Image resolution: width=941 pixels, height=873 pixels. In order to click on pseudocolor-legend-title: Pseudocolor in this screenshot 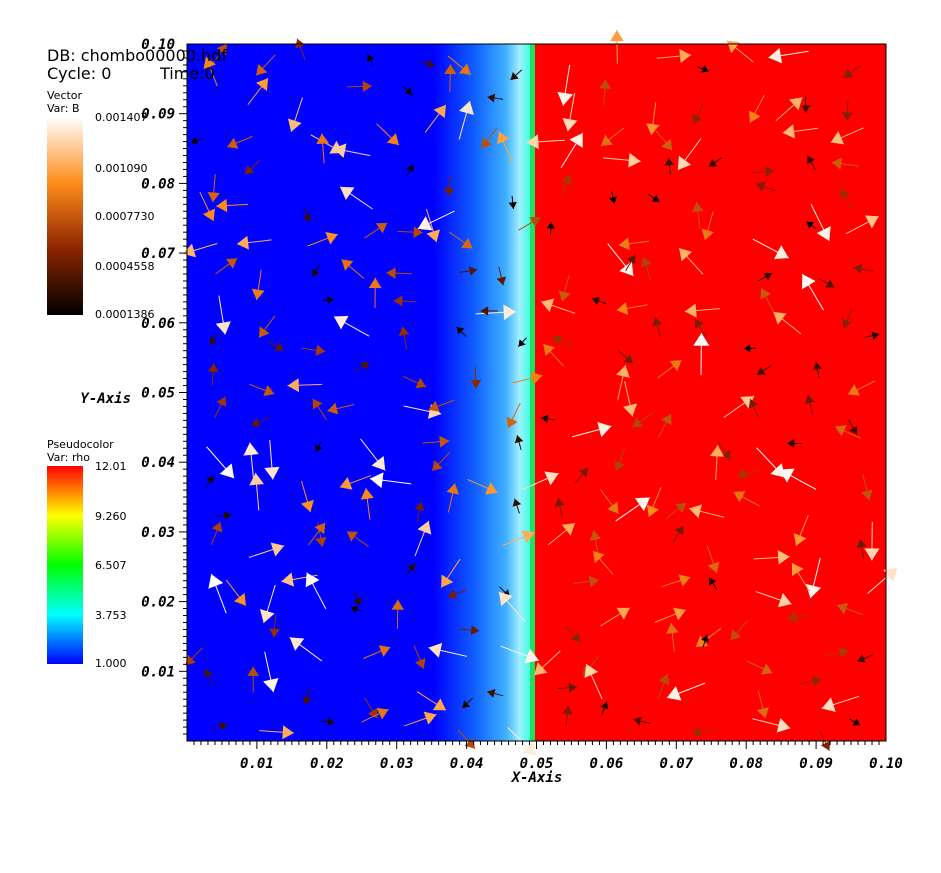, I will do `click(80, 444)`.